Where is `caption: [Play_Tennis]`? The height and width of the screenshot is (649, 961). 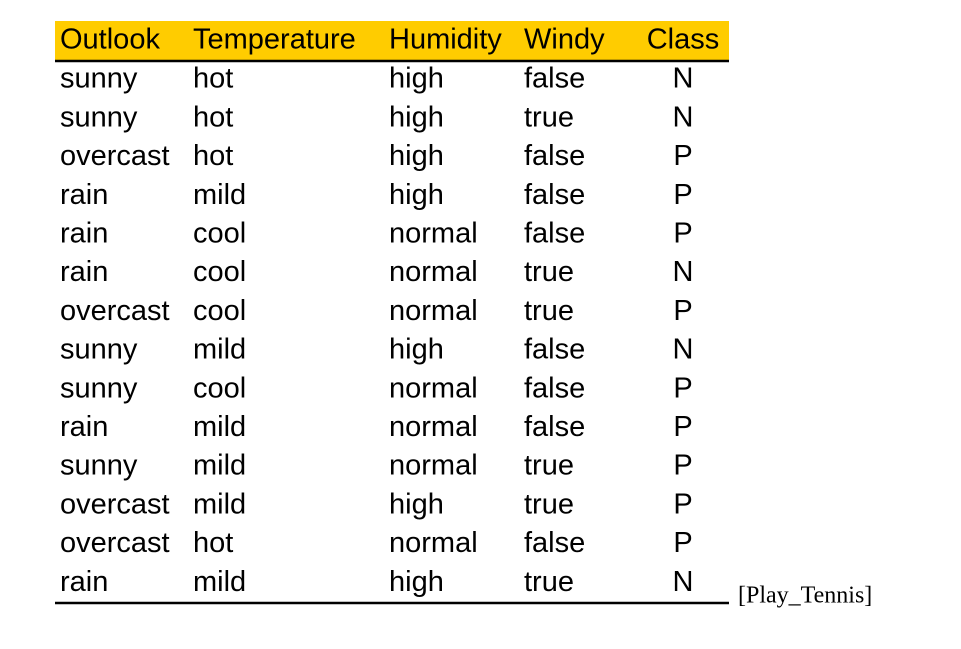 caption: [Play_Tennis] is located at coordinates (805, 596).